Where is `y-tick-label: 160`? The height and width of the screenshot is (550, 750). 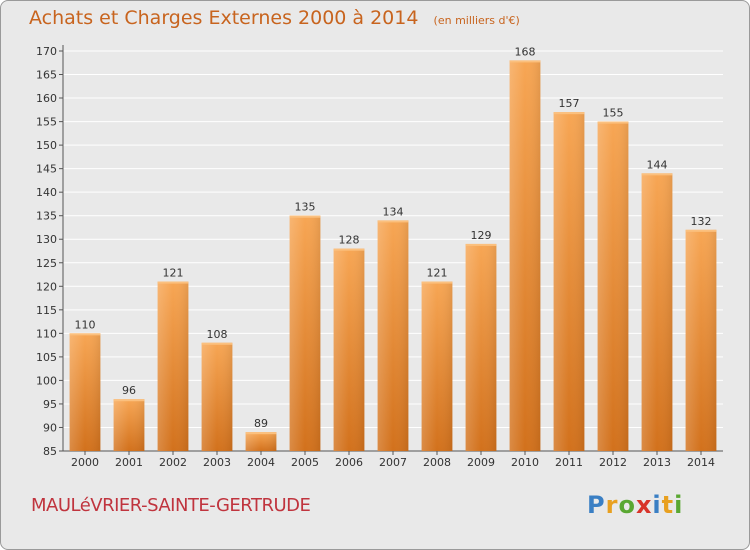
y-tick-label: 160 is located at coordinates (46, 98).